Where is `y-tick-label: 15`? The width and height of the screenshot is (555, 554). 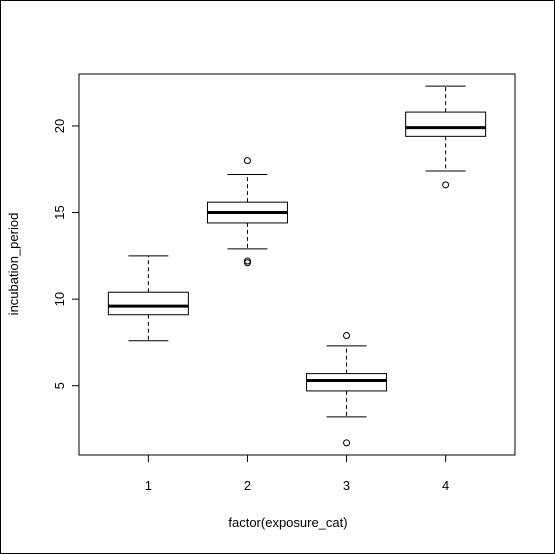
y-tick-label: 15 is located at coordinates (59, 212).